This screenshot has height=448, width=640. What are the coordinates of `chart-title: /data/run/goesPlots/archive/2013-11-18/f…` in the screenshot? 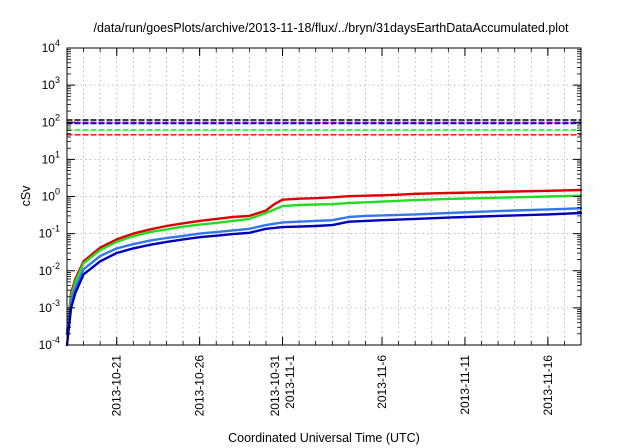 It's located at (331, 28).